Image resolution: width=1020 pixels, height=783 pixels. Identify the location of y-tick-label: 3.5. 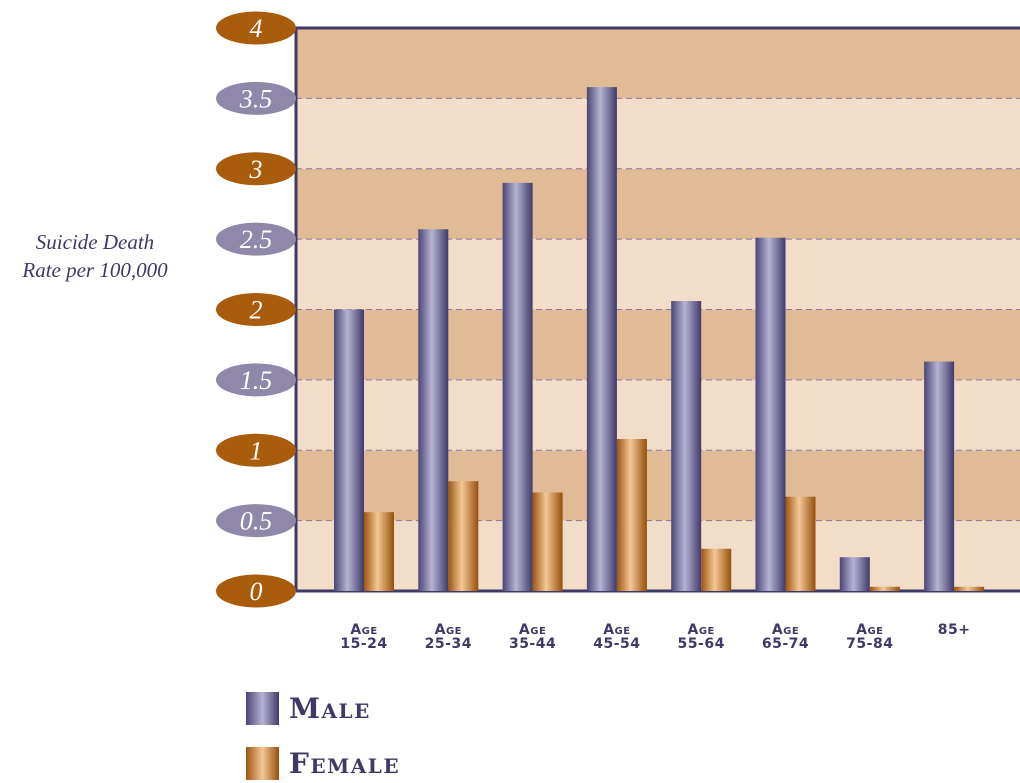
(256, 98).